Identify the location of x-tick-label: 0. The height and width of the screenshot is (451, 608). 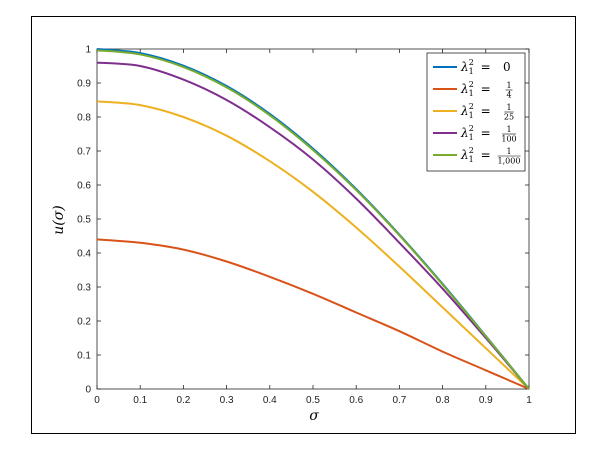
(97, 400).